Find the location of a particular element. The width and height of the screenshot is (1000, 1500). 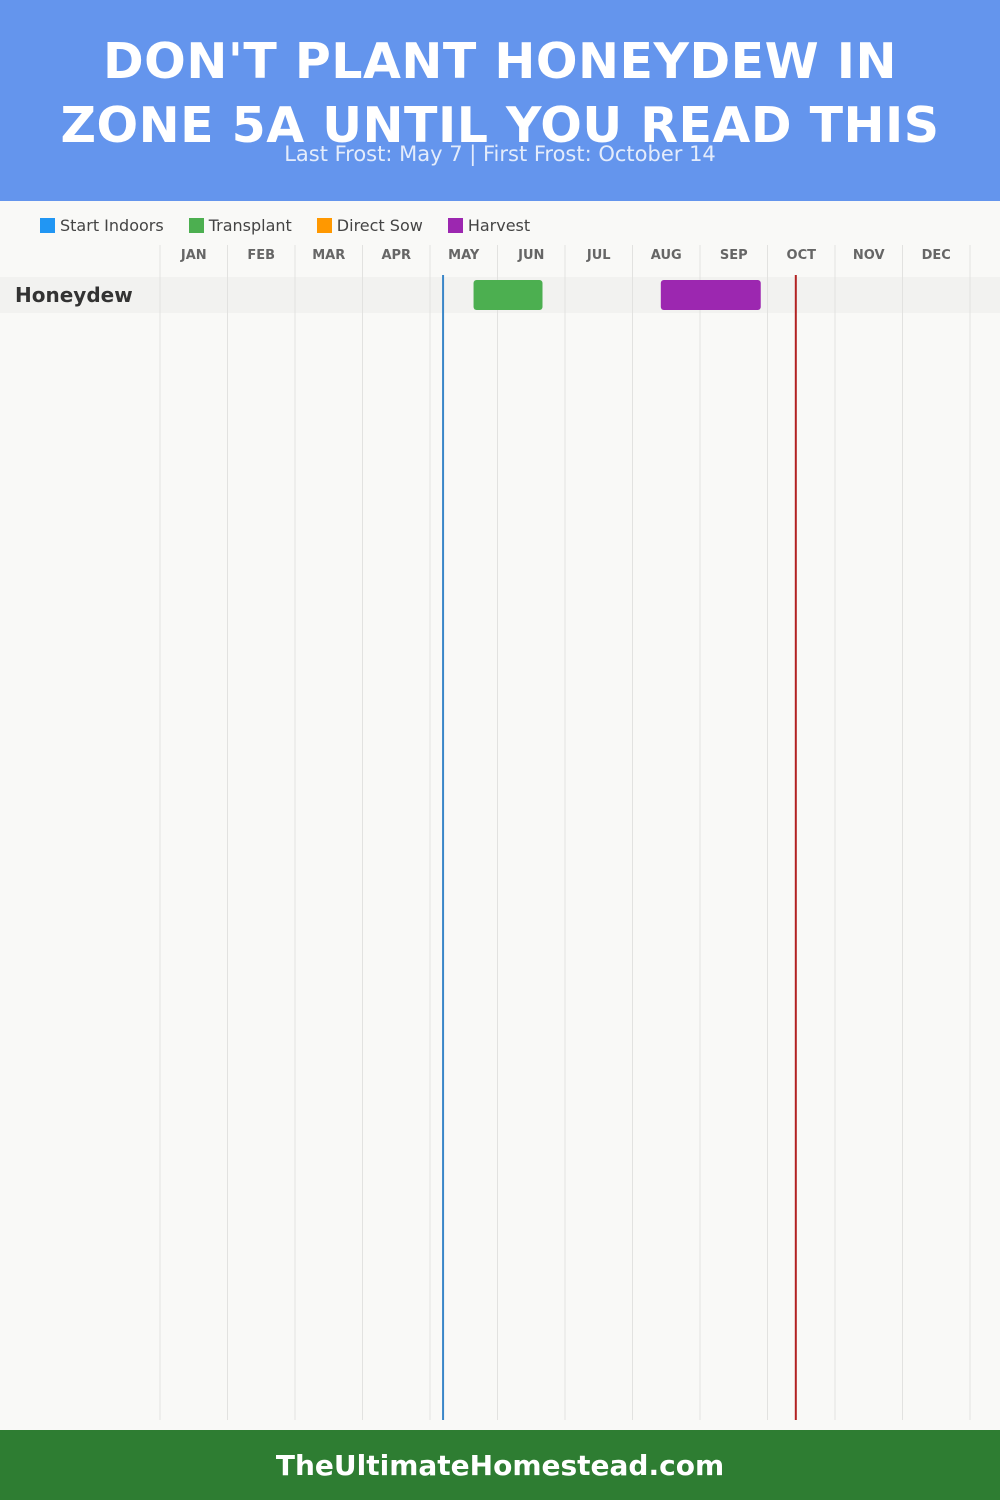

legend-item-transplant: Transplant is located at coordinates (240, 225).